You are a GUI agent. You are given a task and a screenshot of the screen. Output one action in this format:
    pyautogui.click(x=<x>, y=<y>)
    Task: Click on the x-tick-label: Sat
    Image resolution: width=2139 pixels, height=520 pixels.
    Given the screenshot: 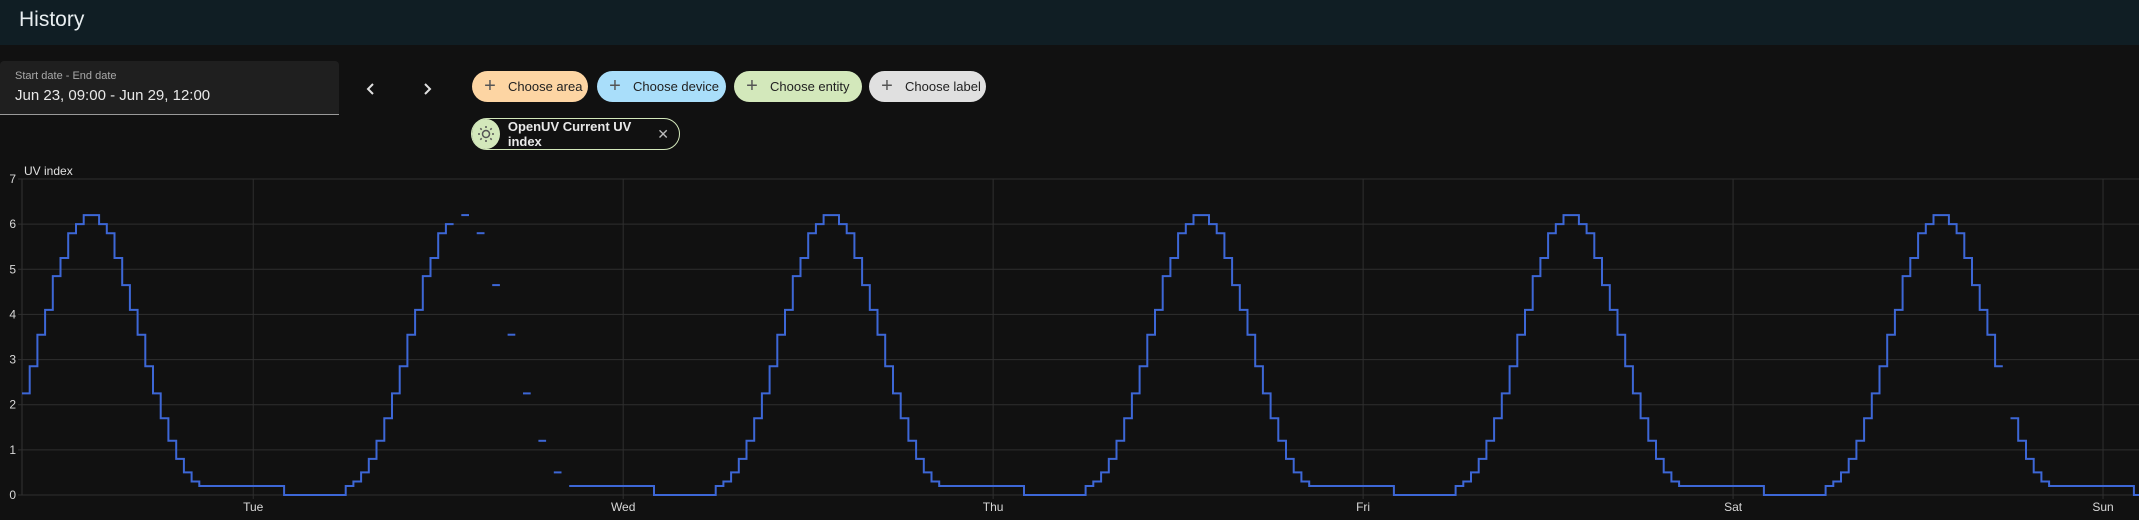 What is the action you would take?
    pyautogui.click(x=1733, y=507)
    